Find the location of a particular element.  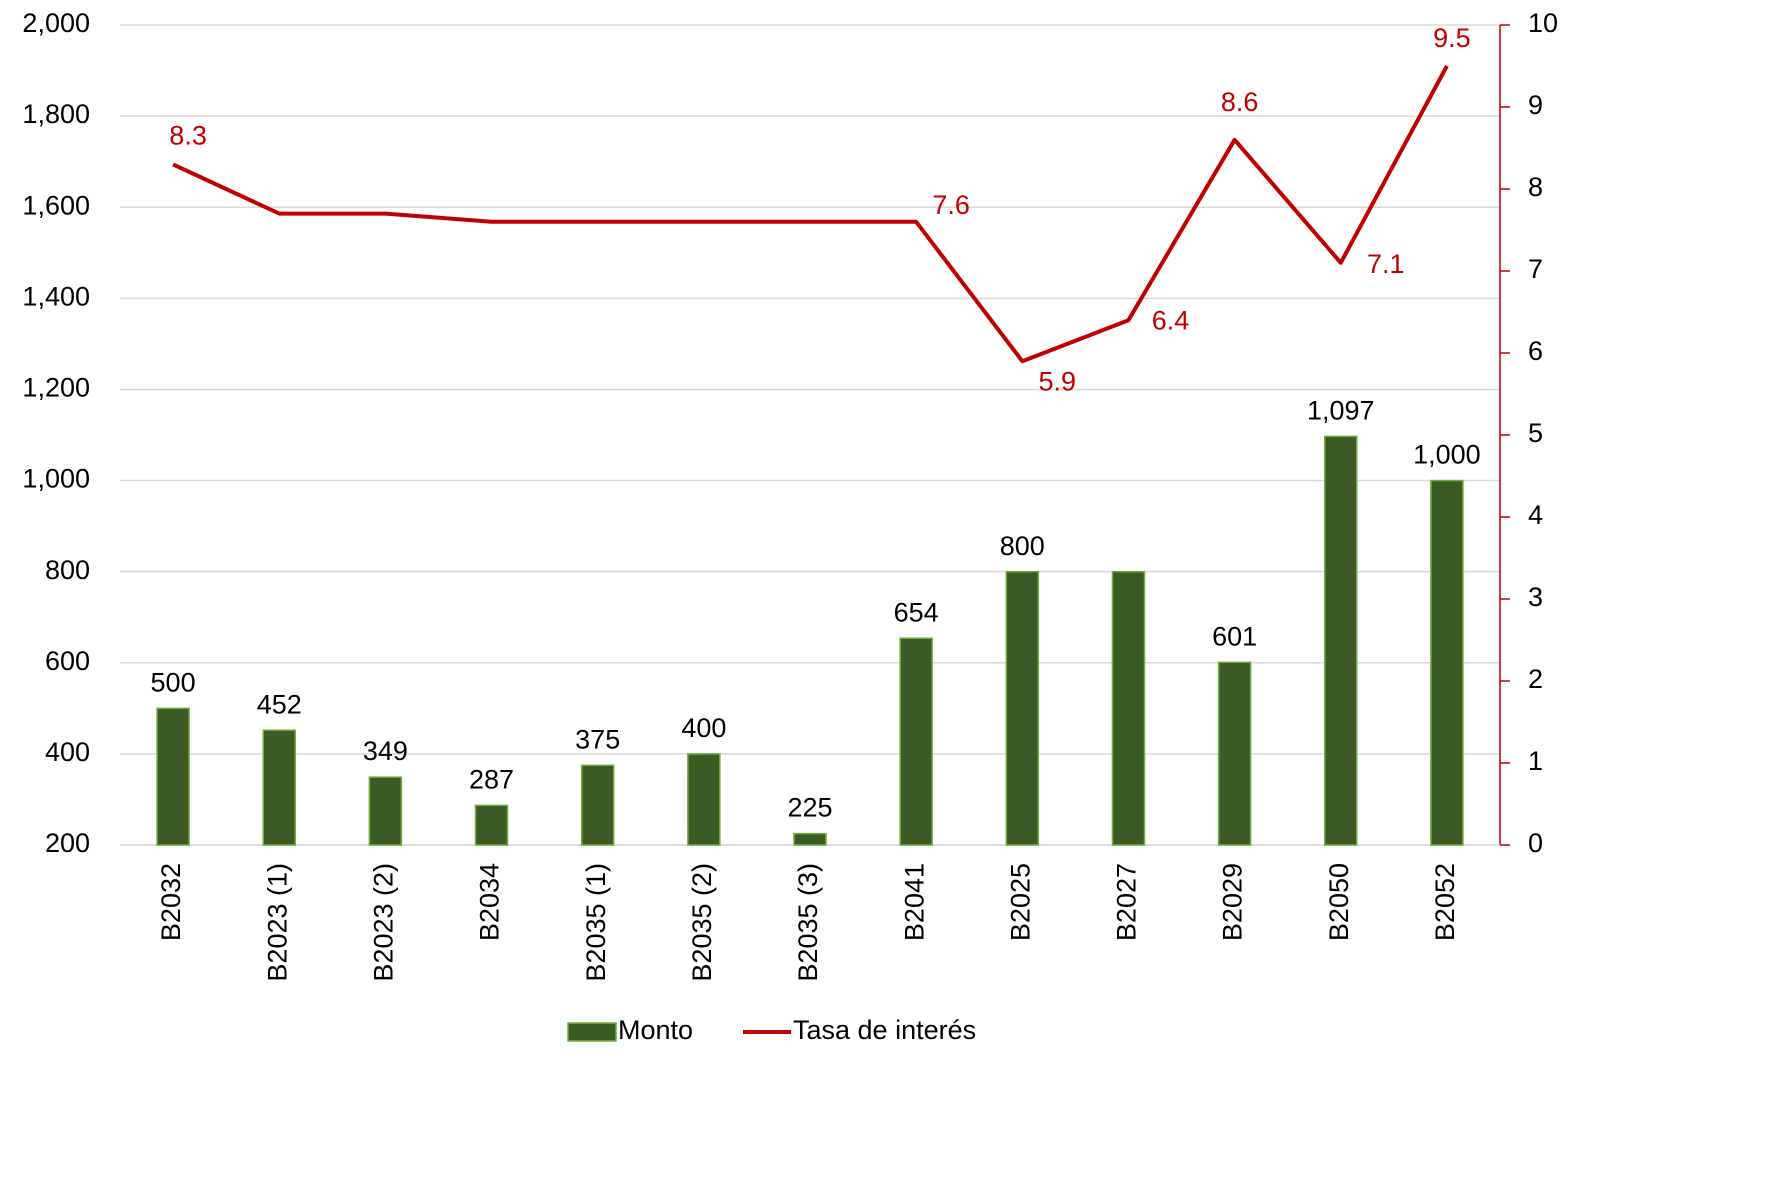

legend-label: Tasa de interés is located at coordinates (884, 1030).